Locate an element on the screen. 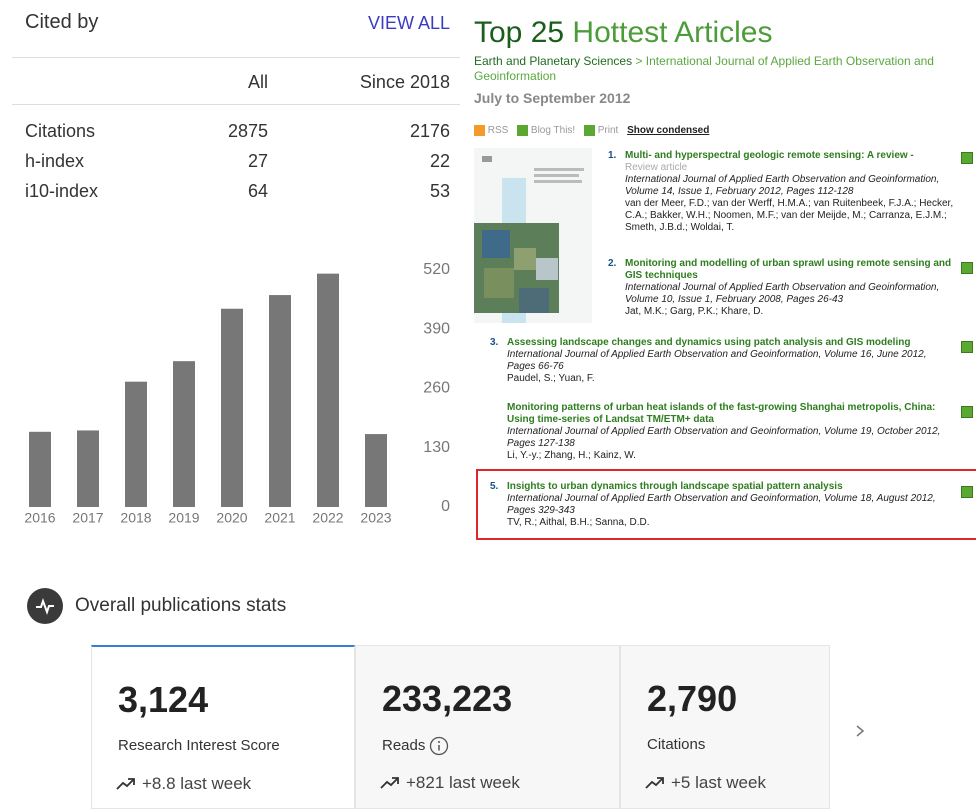  info-icon is located at coordinates (439, 746).